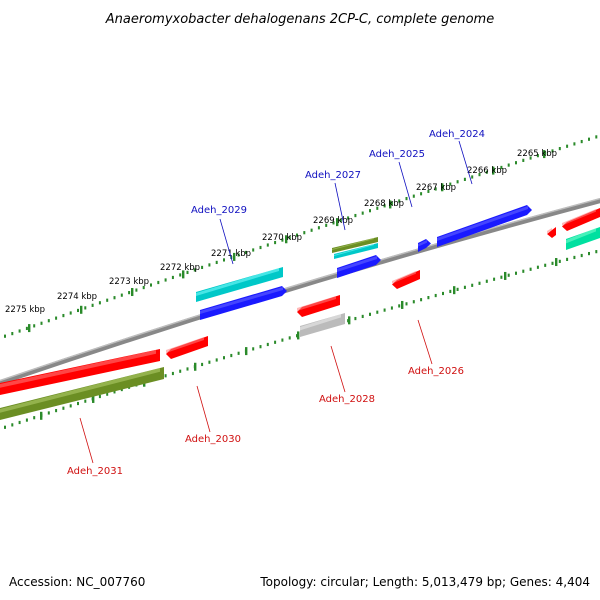  I want to click on tick-label-2271: 2271 kbp, so click(231, 254).